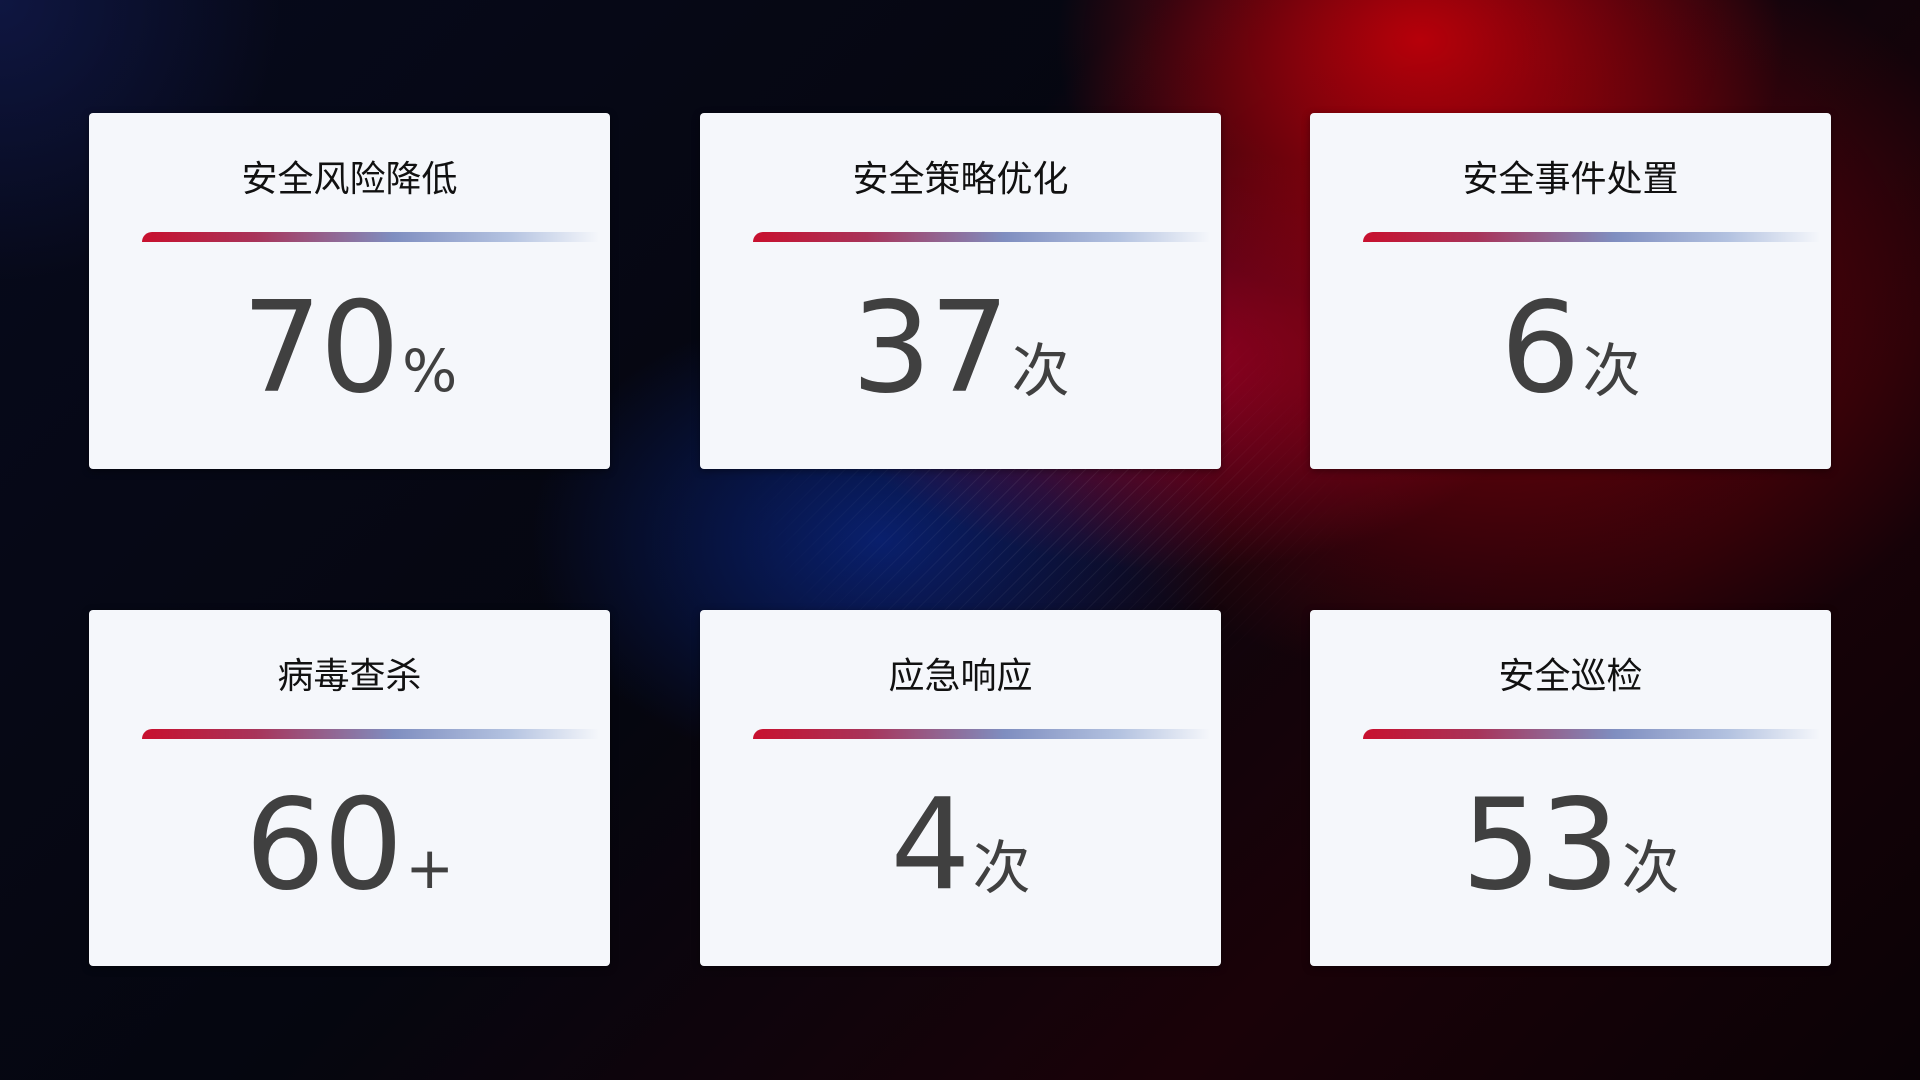  I want to click on card-value: 70%, so click(349, 348).